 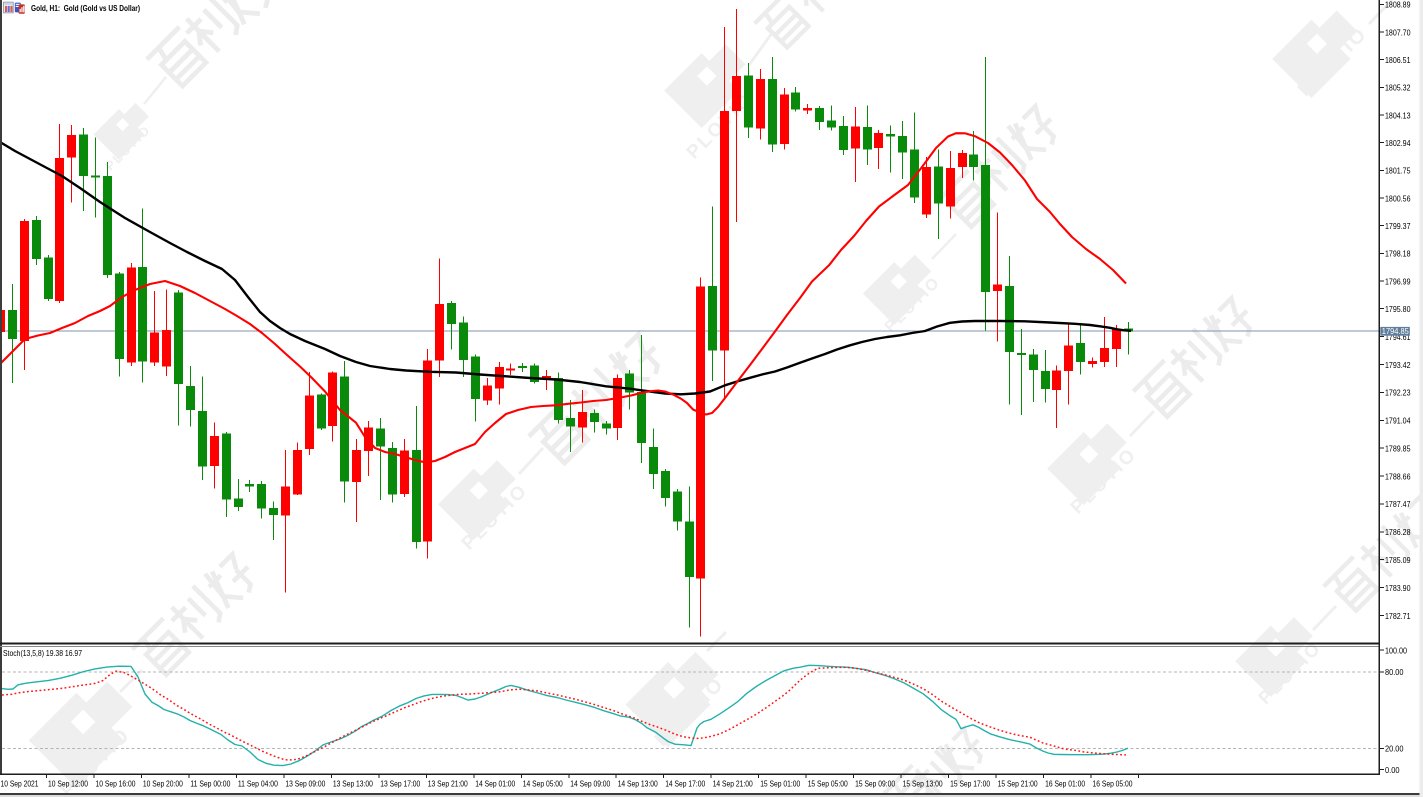 What do you see at coordinates (1398, 560) in the screenshot?
I see `svg-text: 1785.09` at bounding box center [1398, 560].